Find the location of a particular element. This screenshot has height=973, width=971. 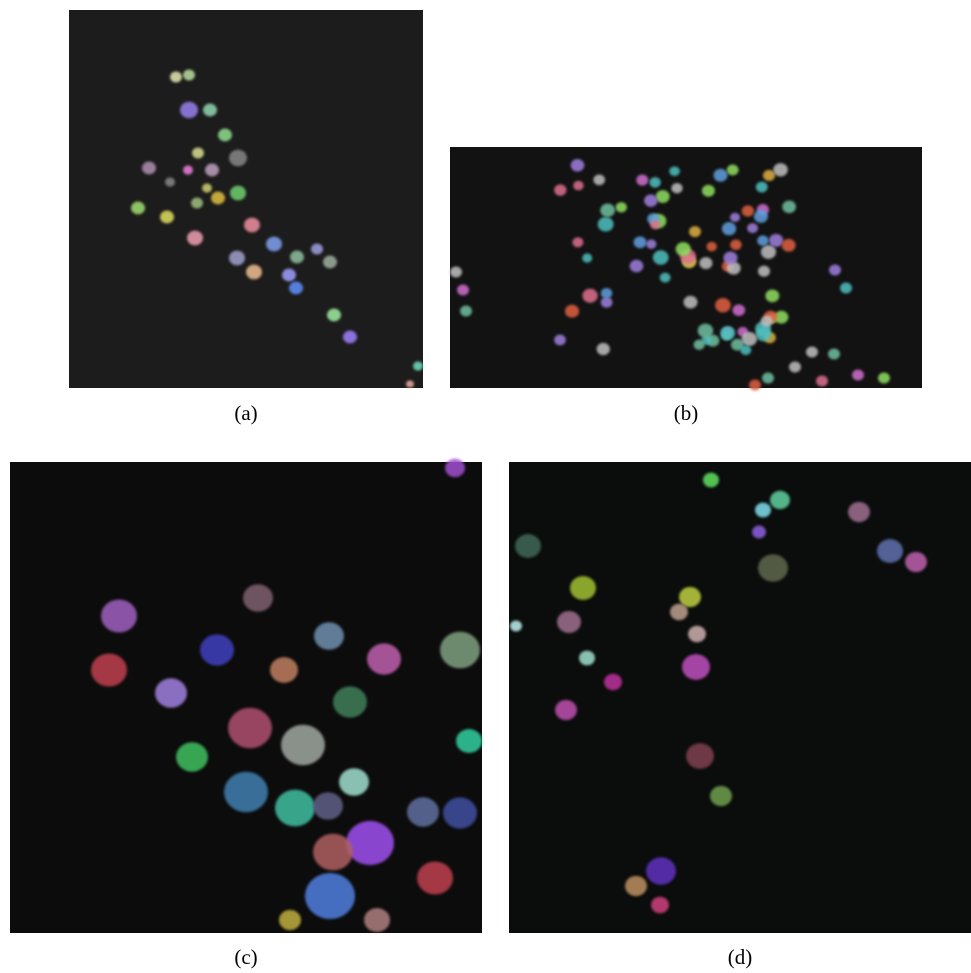

panel-a-image is located at coordinates (246, 199).